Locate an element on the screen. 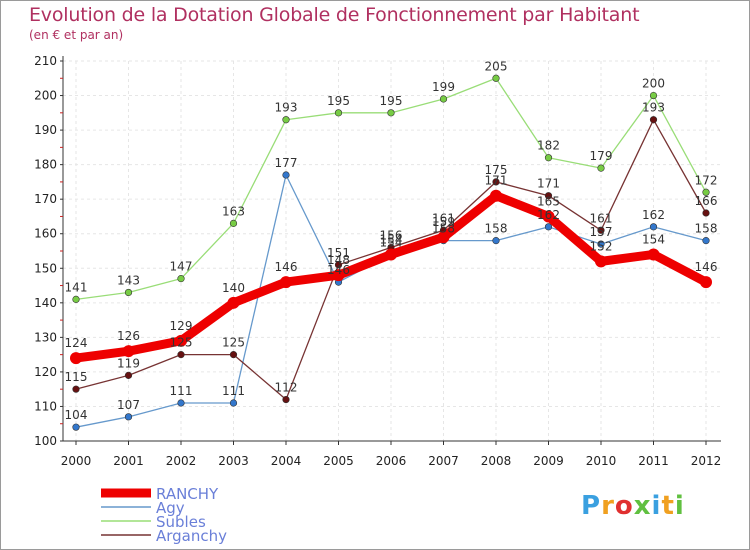 This screenshot has width=750, height=550. data-label-agy: 104 is located at coordinates (76, 415).